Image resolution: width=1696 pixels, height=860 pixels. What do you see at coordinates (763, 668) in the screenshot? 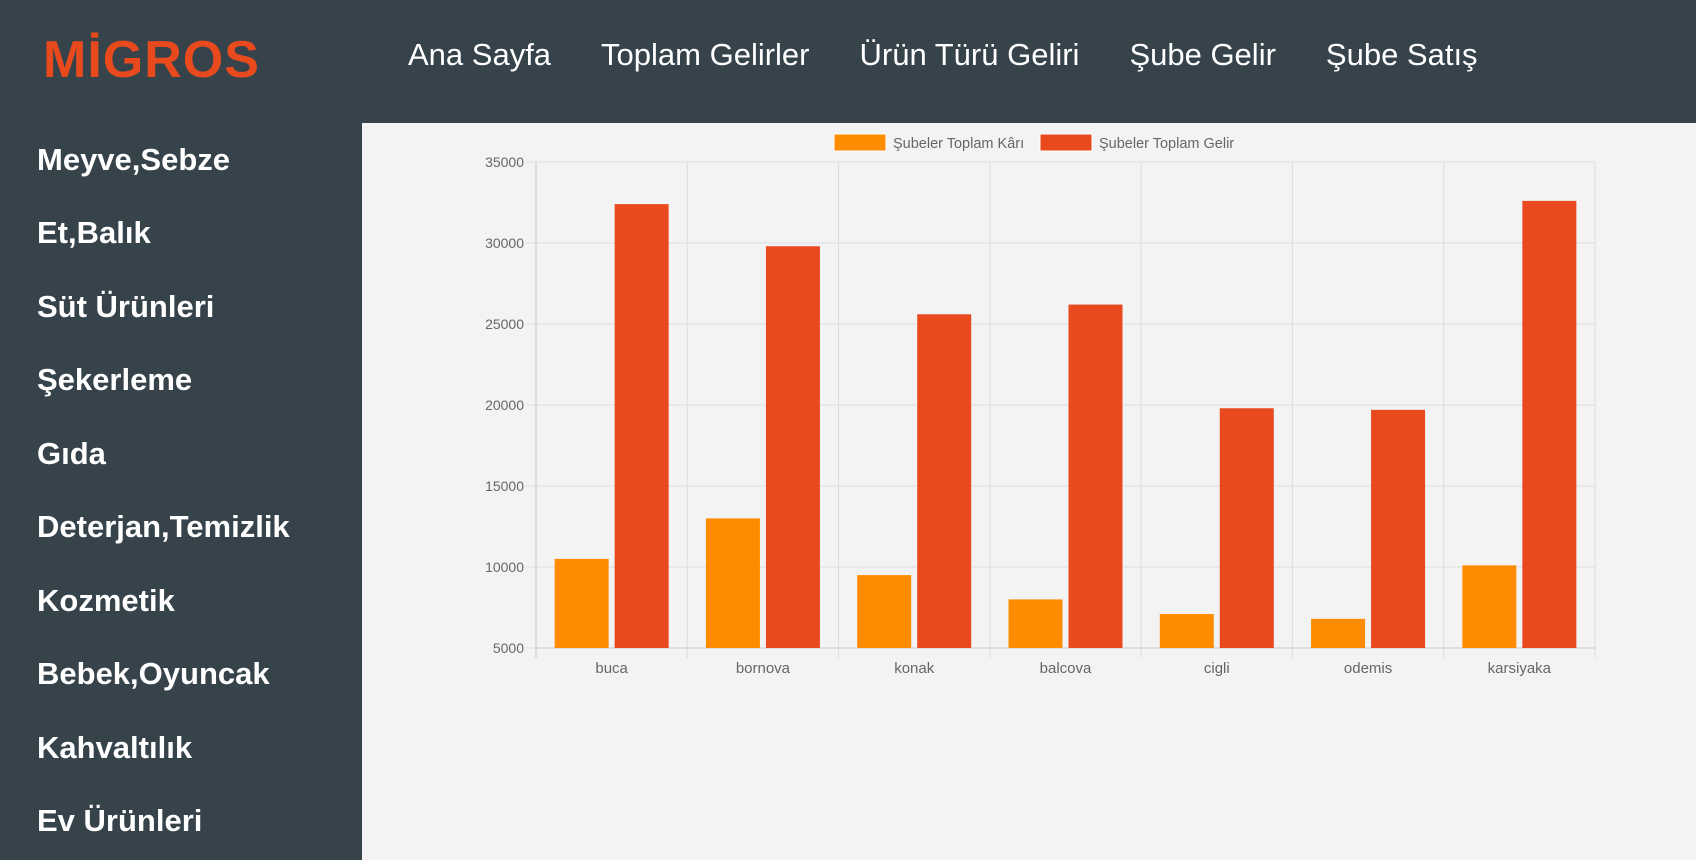
I see `x-category-label: bornova` at bounding box center [763, 668].